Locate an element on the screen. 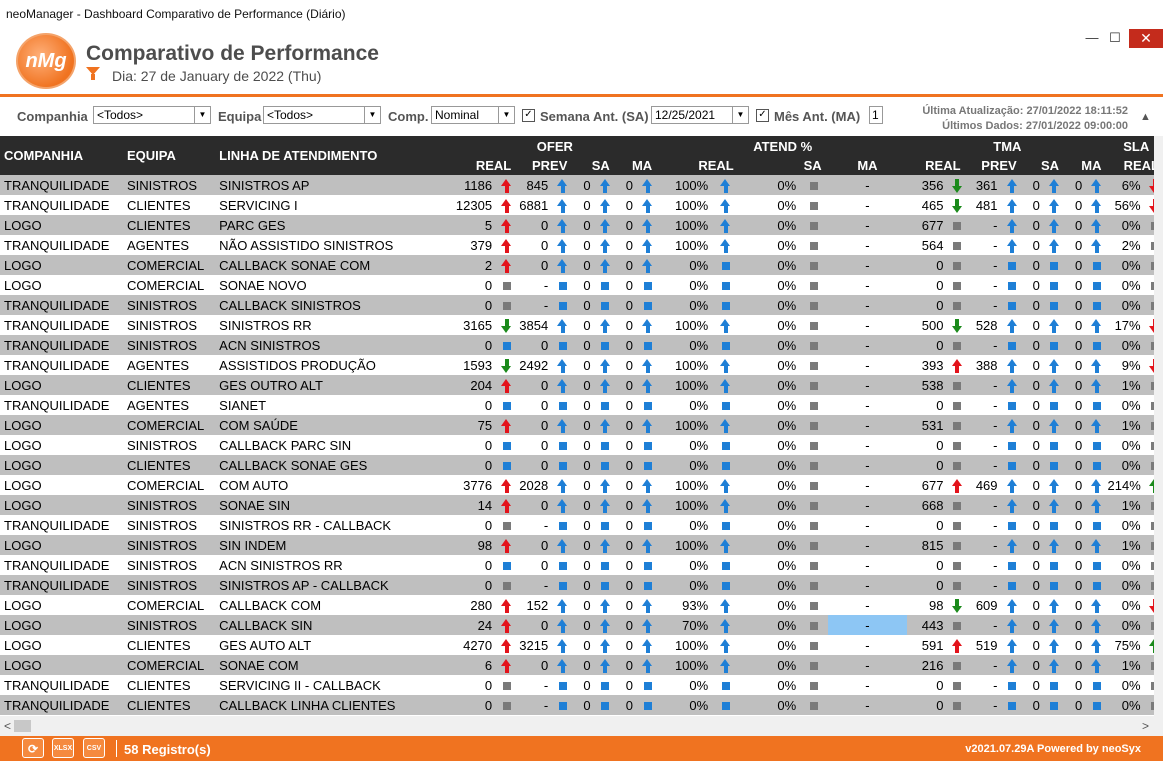 This screenshot has width=1163, height=761. cell-ofer-sa: 0 is located at coordinates (584, 245).